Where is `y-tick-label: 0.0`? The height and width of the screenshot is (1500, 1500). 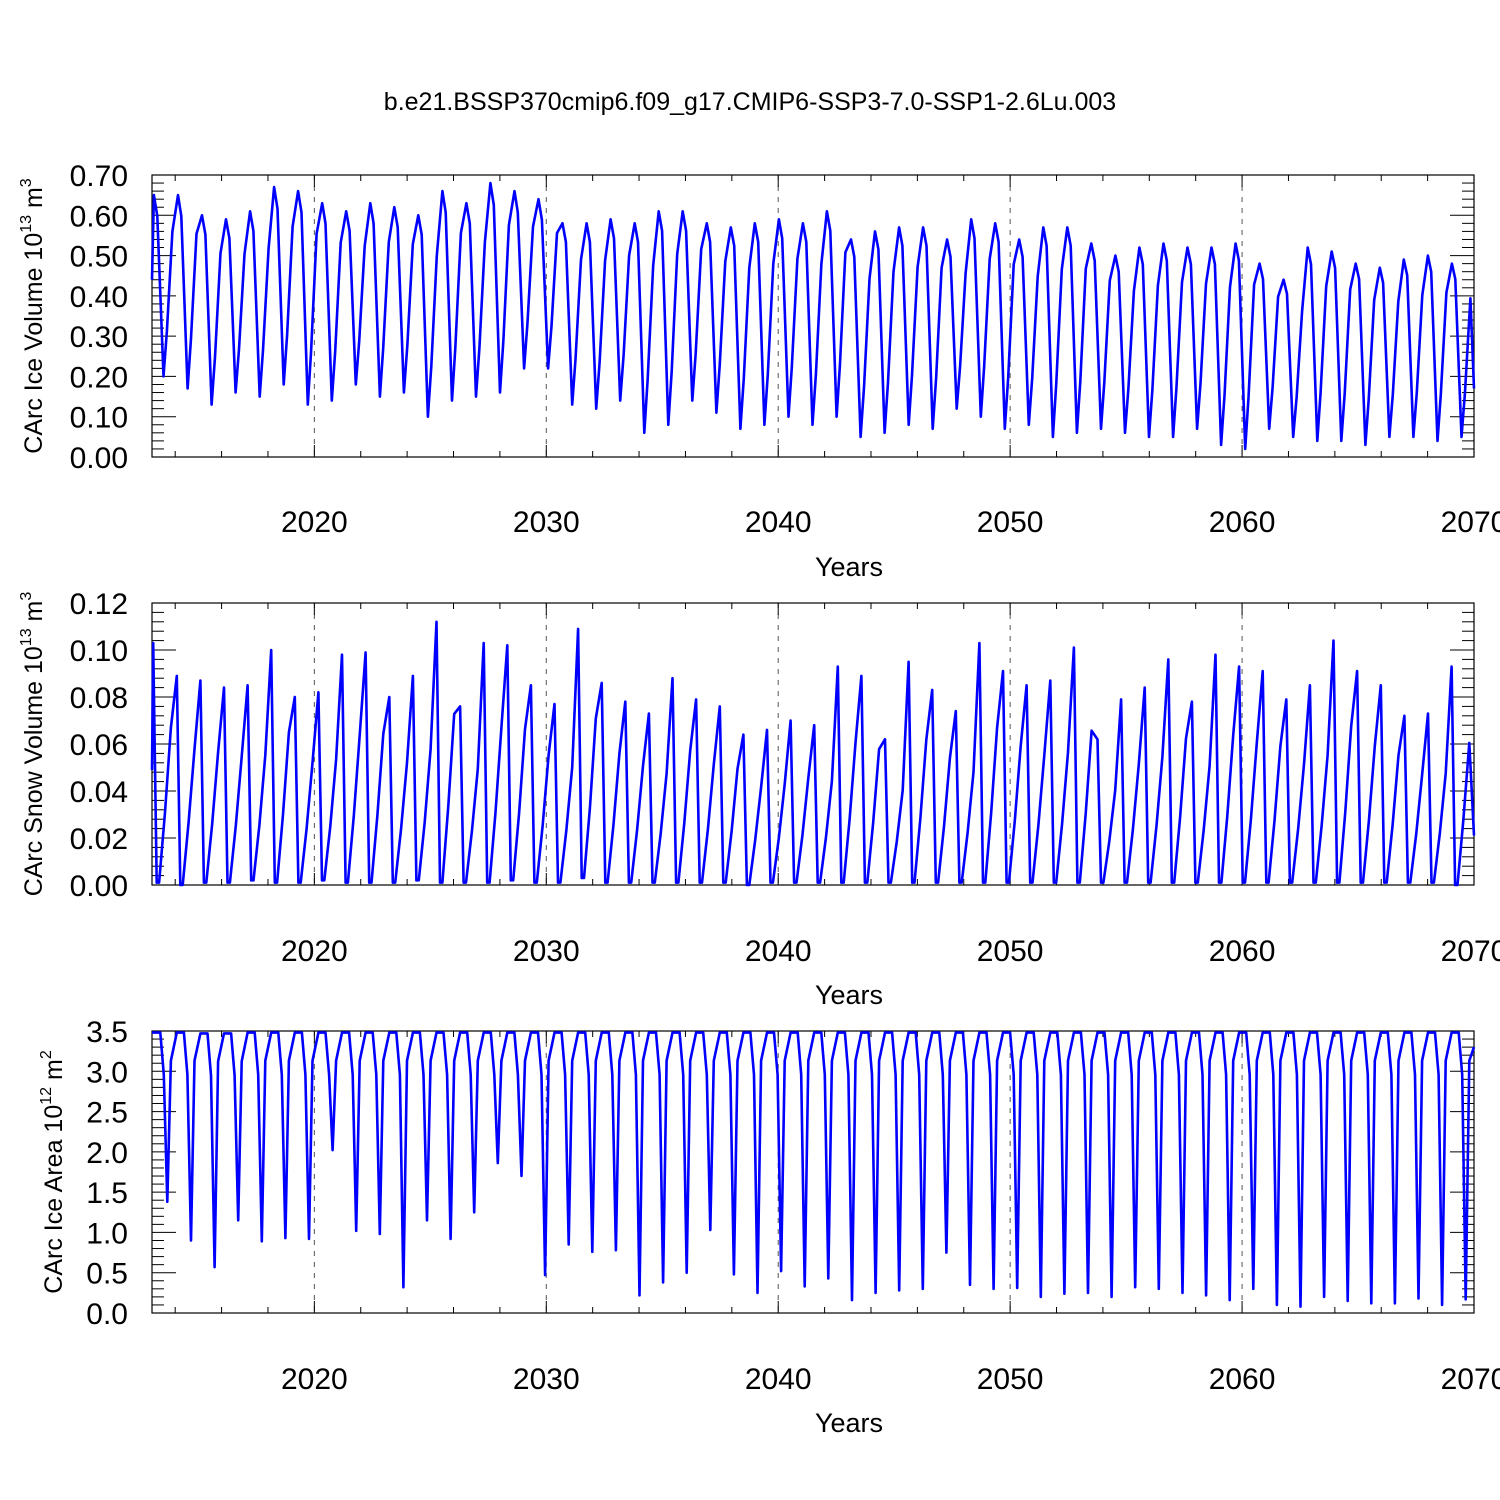
y-tick-label: 0.0 is located at coordinates (107, 1314).